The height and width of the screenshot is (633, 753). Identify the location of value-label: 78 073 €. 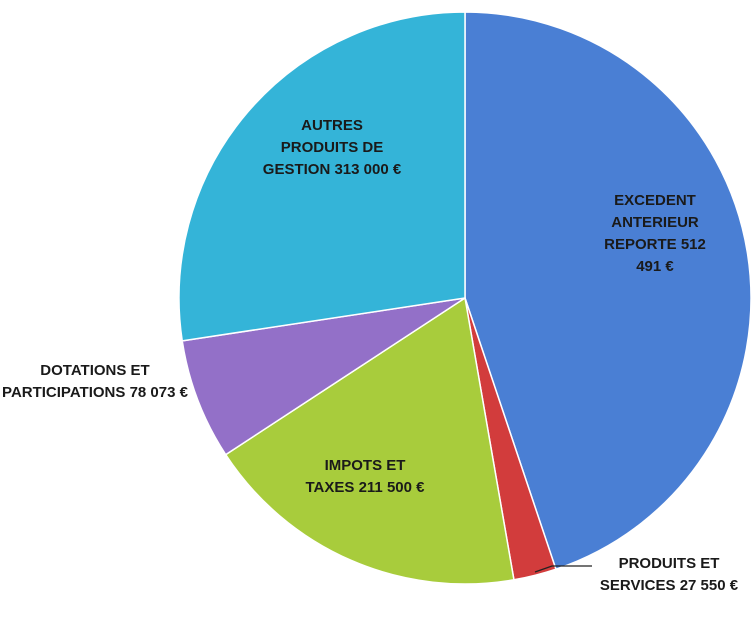
(158, 392).